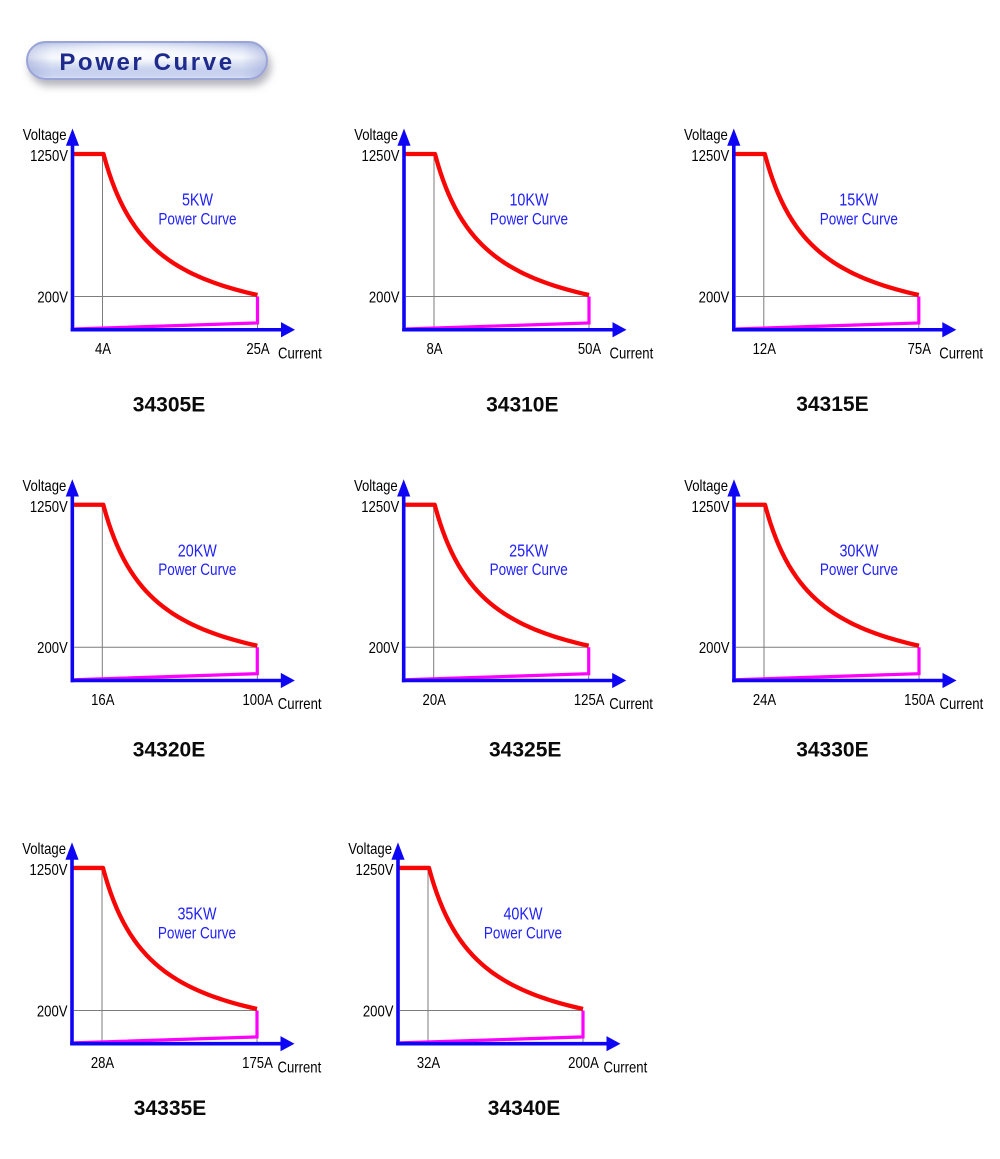 The width and height of the screenshot is (1000, 1159). Describe the element at coordinates (859, 551) in the screenshot. I see `svg-text: 30KW` at that location.